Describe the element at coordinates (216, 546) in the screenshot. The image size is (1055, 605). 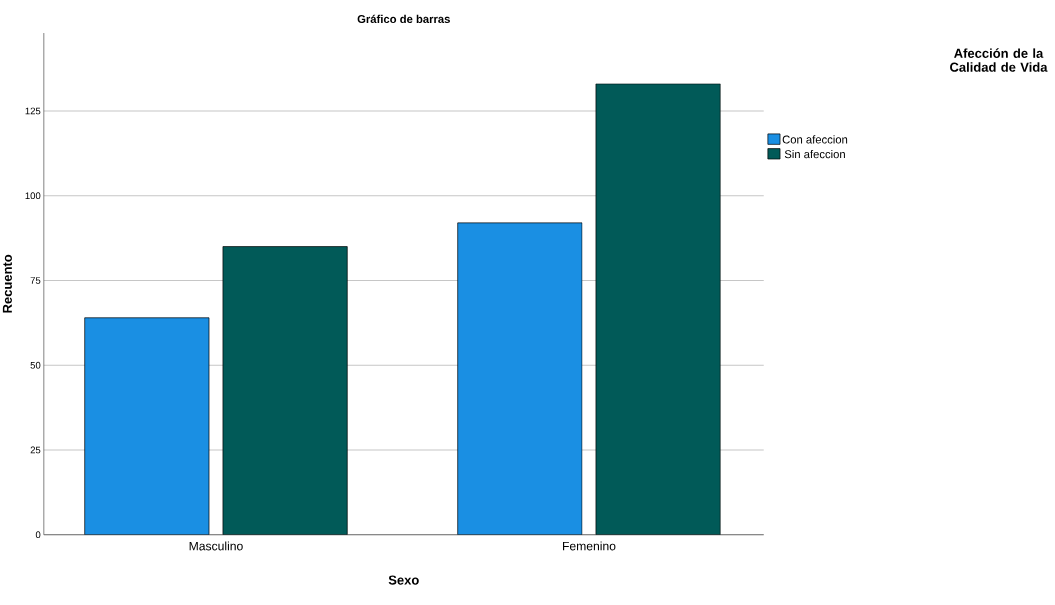
I see `x-tick-label: Masculino` at that location.